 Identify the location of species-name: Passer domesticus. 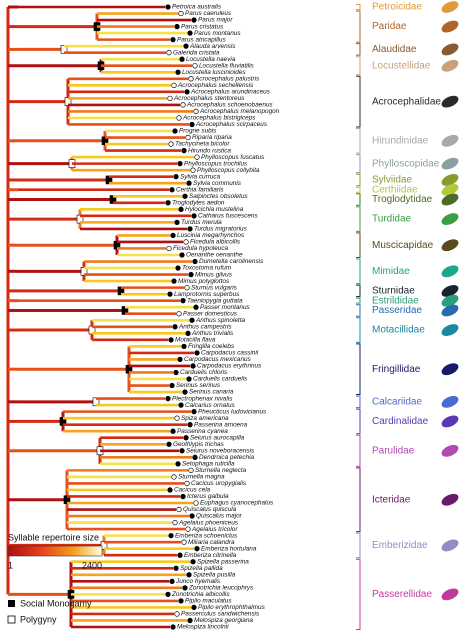
(210, 313).